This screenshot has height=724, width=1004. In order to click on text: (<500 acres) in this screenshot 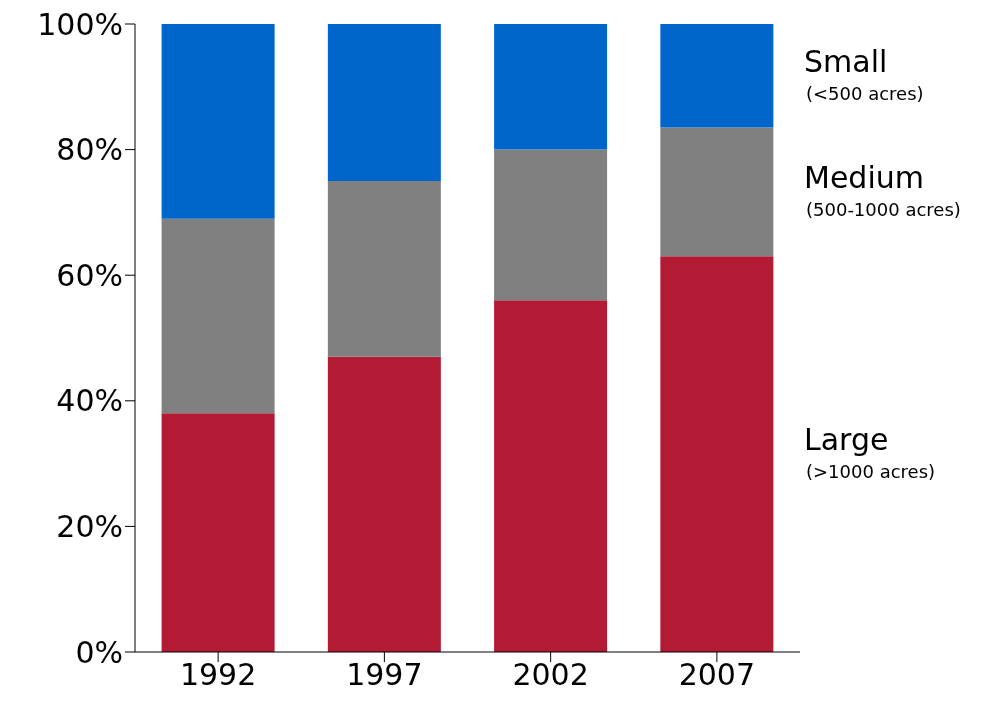, I will do `click(865, 93)`.